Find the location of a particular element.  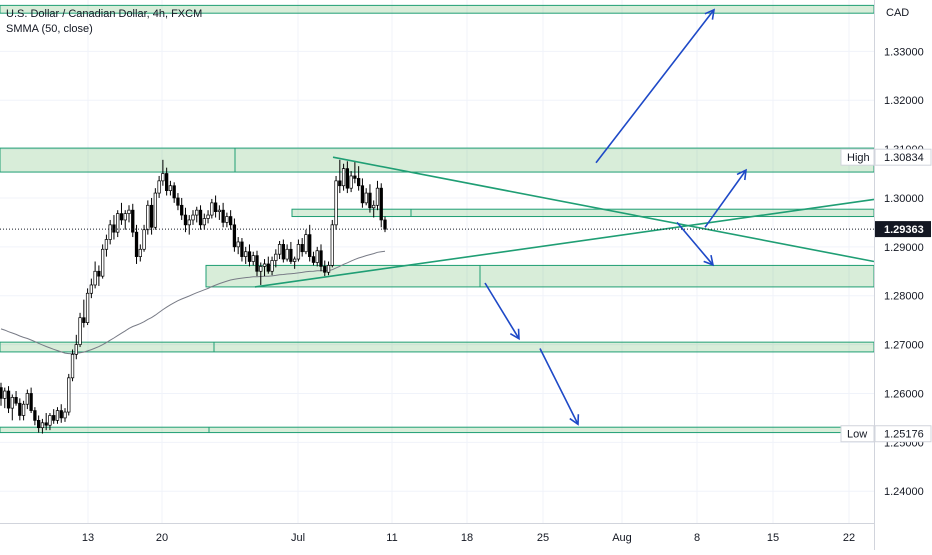

price-tick-label: 1.27000 is located at coordinates (904, 346).